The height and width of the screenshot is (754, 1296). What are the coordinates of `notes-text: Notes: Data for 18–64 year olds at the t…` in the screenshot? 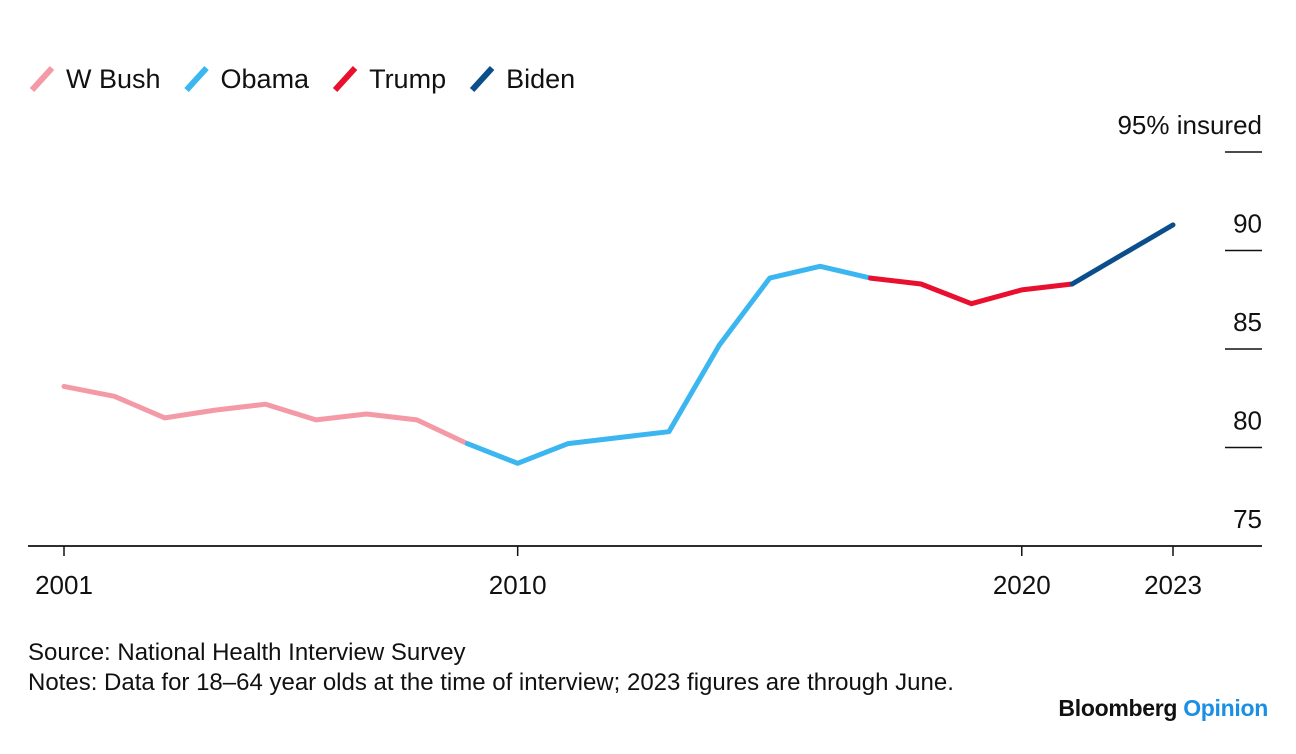 It's located at (491, 682).